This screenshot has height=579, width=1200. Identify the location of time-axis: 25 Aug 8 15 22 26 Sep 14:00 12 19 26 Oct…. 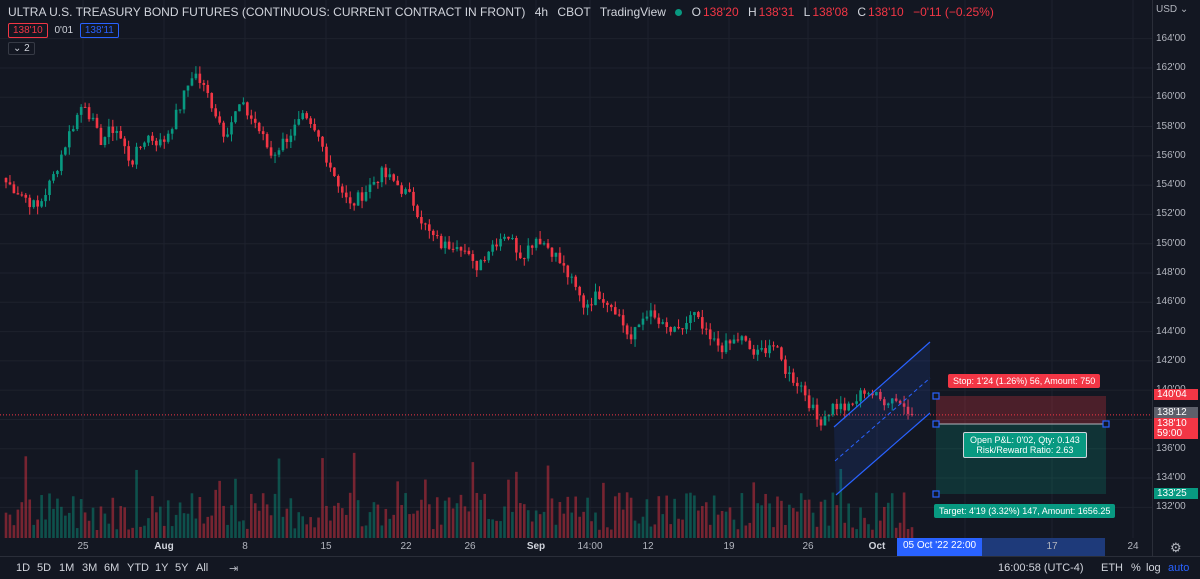
(576, 547).